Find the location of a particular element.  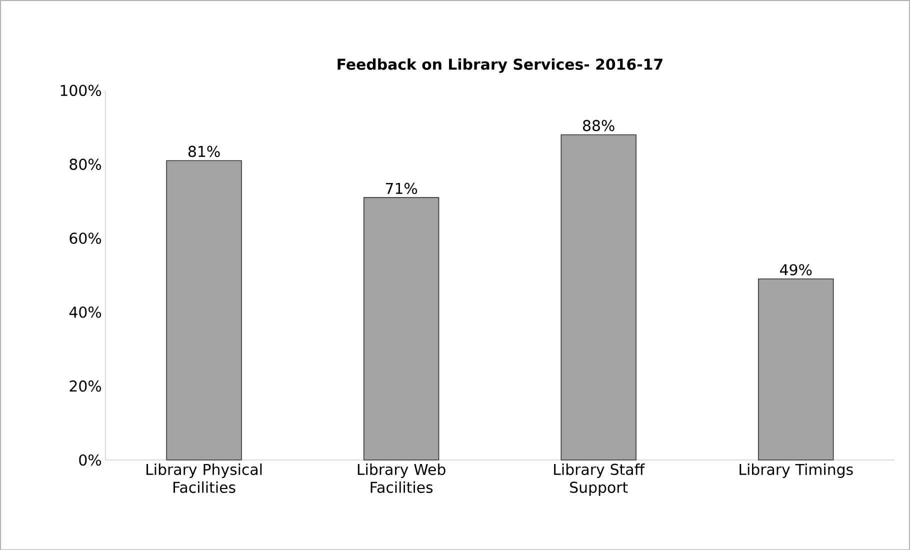

x-tick-label: Library Web Facilities is located at coordinates (402, 478).